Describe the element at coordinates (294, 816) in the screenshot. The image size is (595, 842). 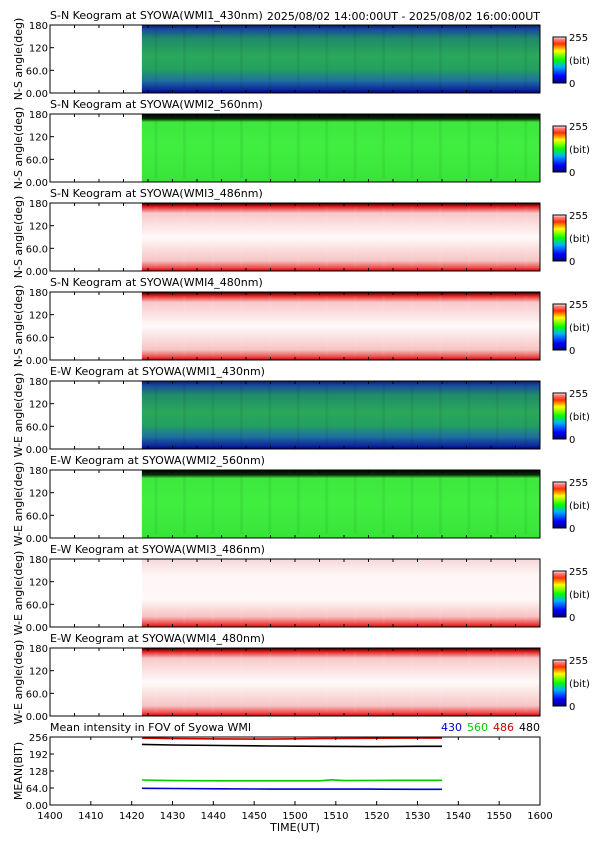
I see `x-tick-label: 1500` at that location.